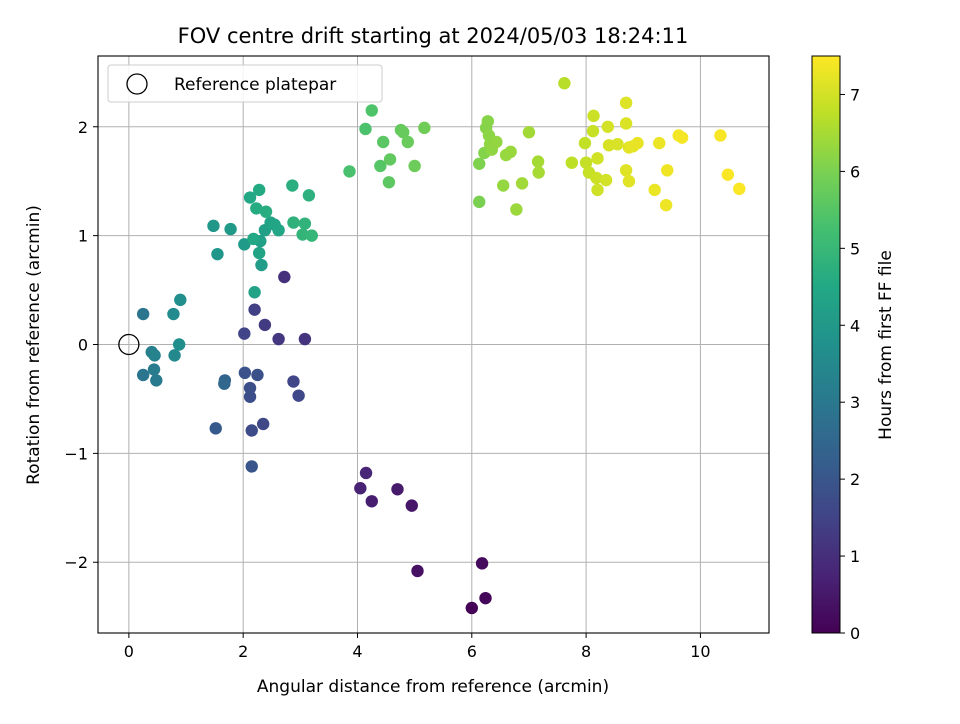  I want to click on x-tick-label: 10, so click(700, 651).